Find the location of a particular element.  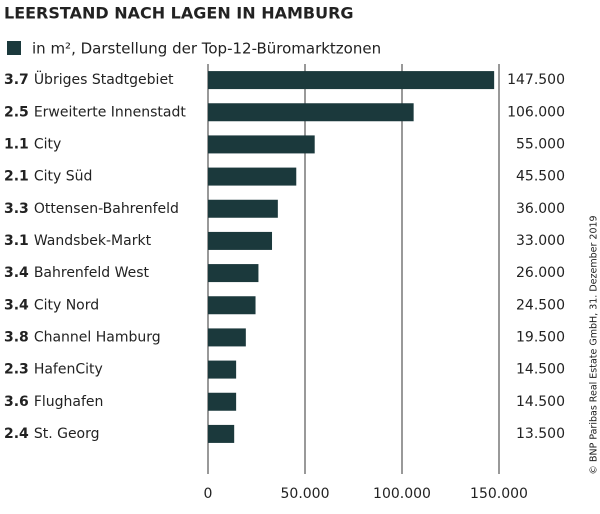

category-code: 2.3 is located at coordinates (16, 370).